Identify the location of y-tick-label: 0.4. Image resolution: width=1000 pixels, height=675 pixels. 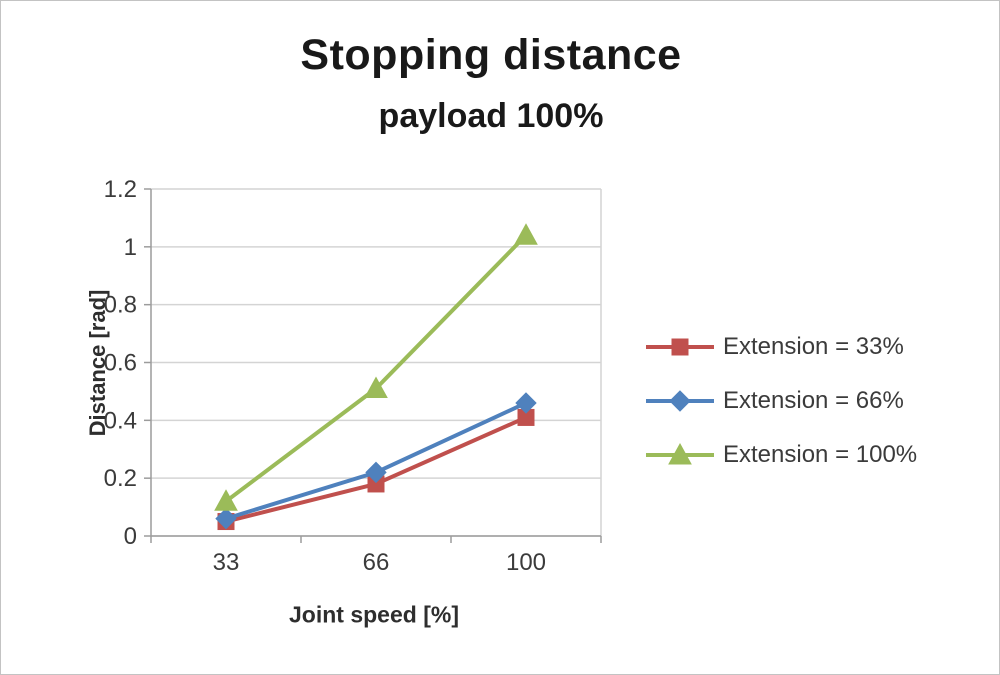
(120, 420).